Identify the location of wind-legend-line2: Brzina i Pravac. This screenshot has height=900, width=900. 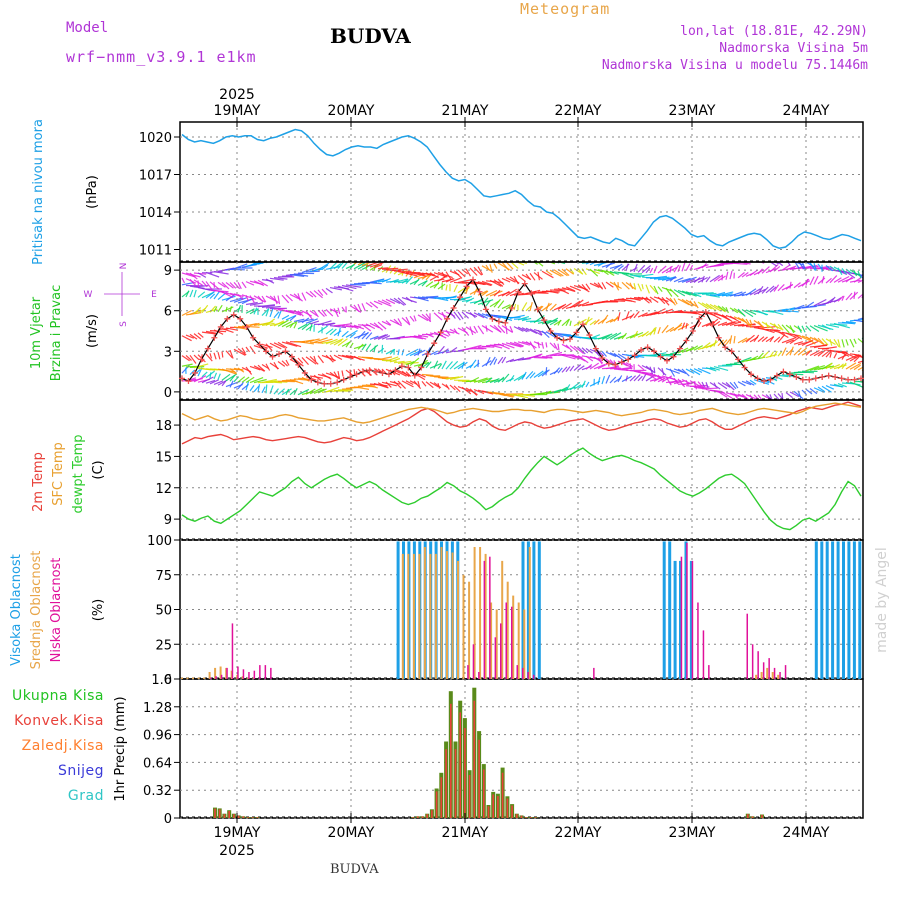
(56, 333).